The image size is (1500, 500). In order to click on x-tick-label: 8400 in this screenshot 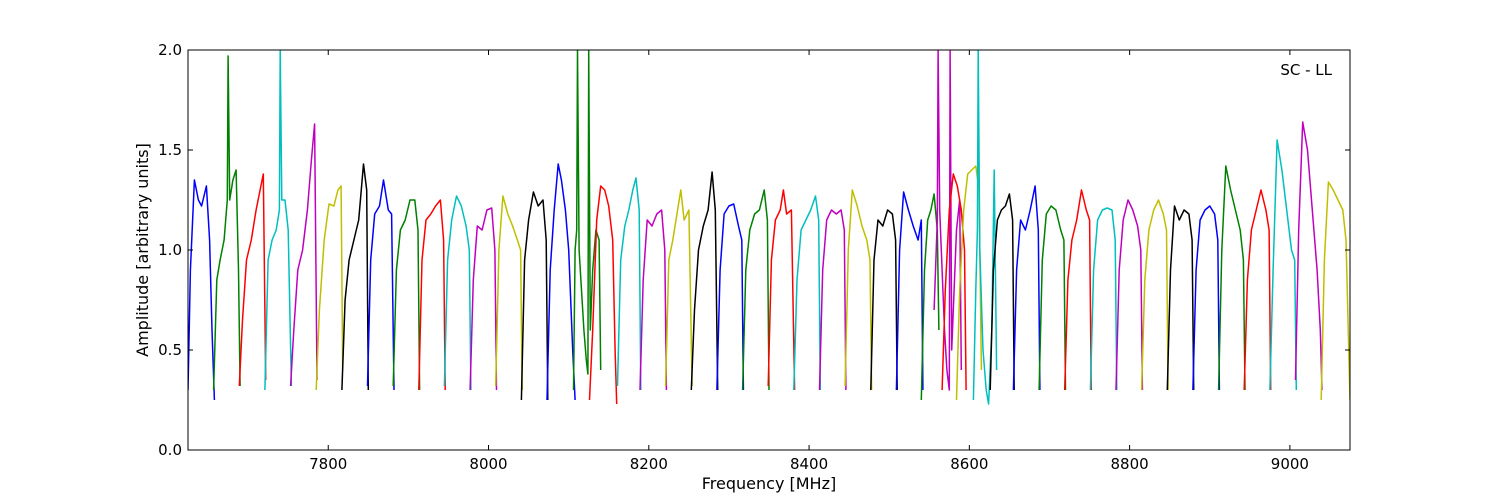, I will do `click(809, 464)`.